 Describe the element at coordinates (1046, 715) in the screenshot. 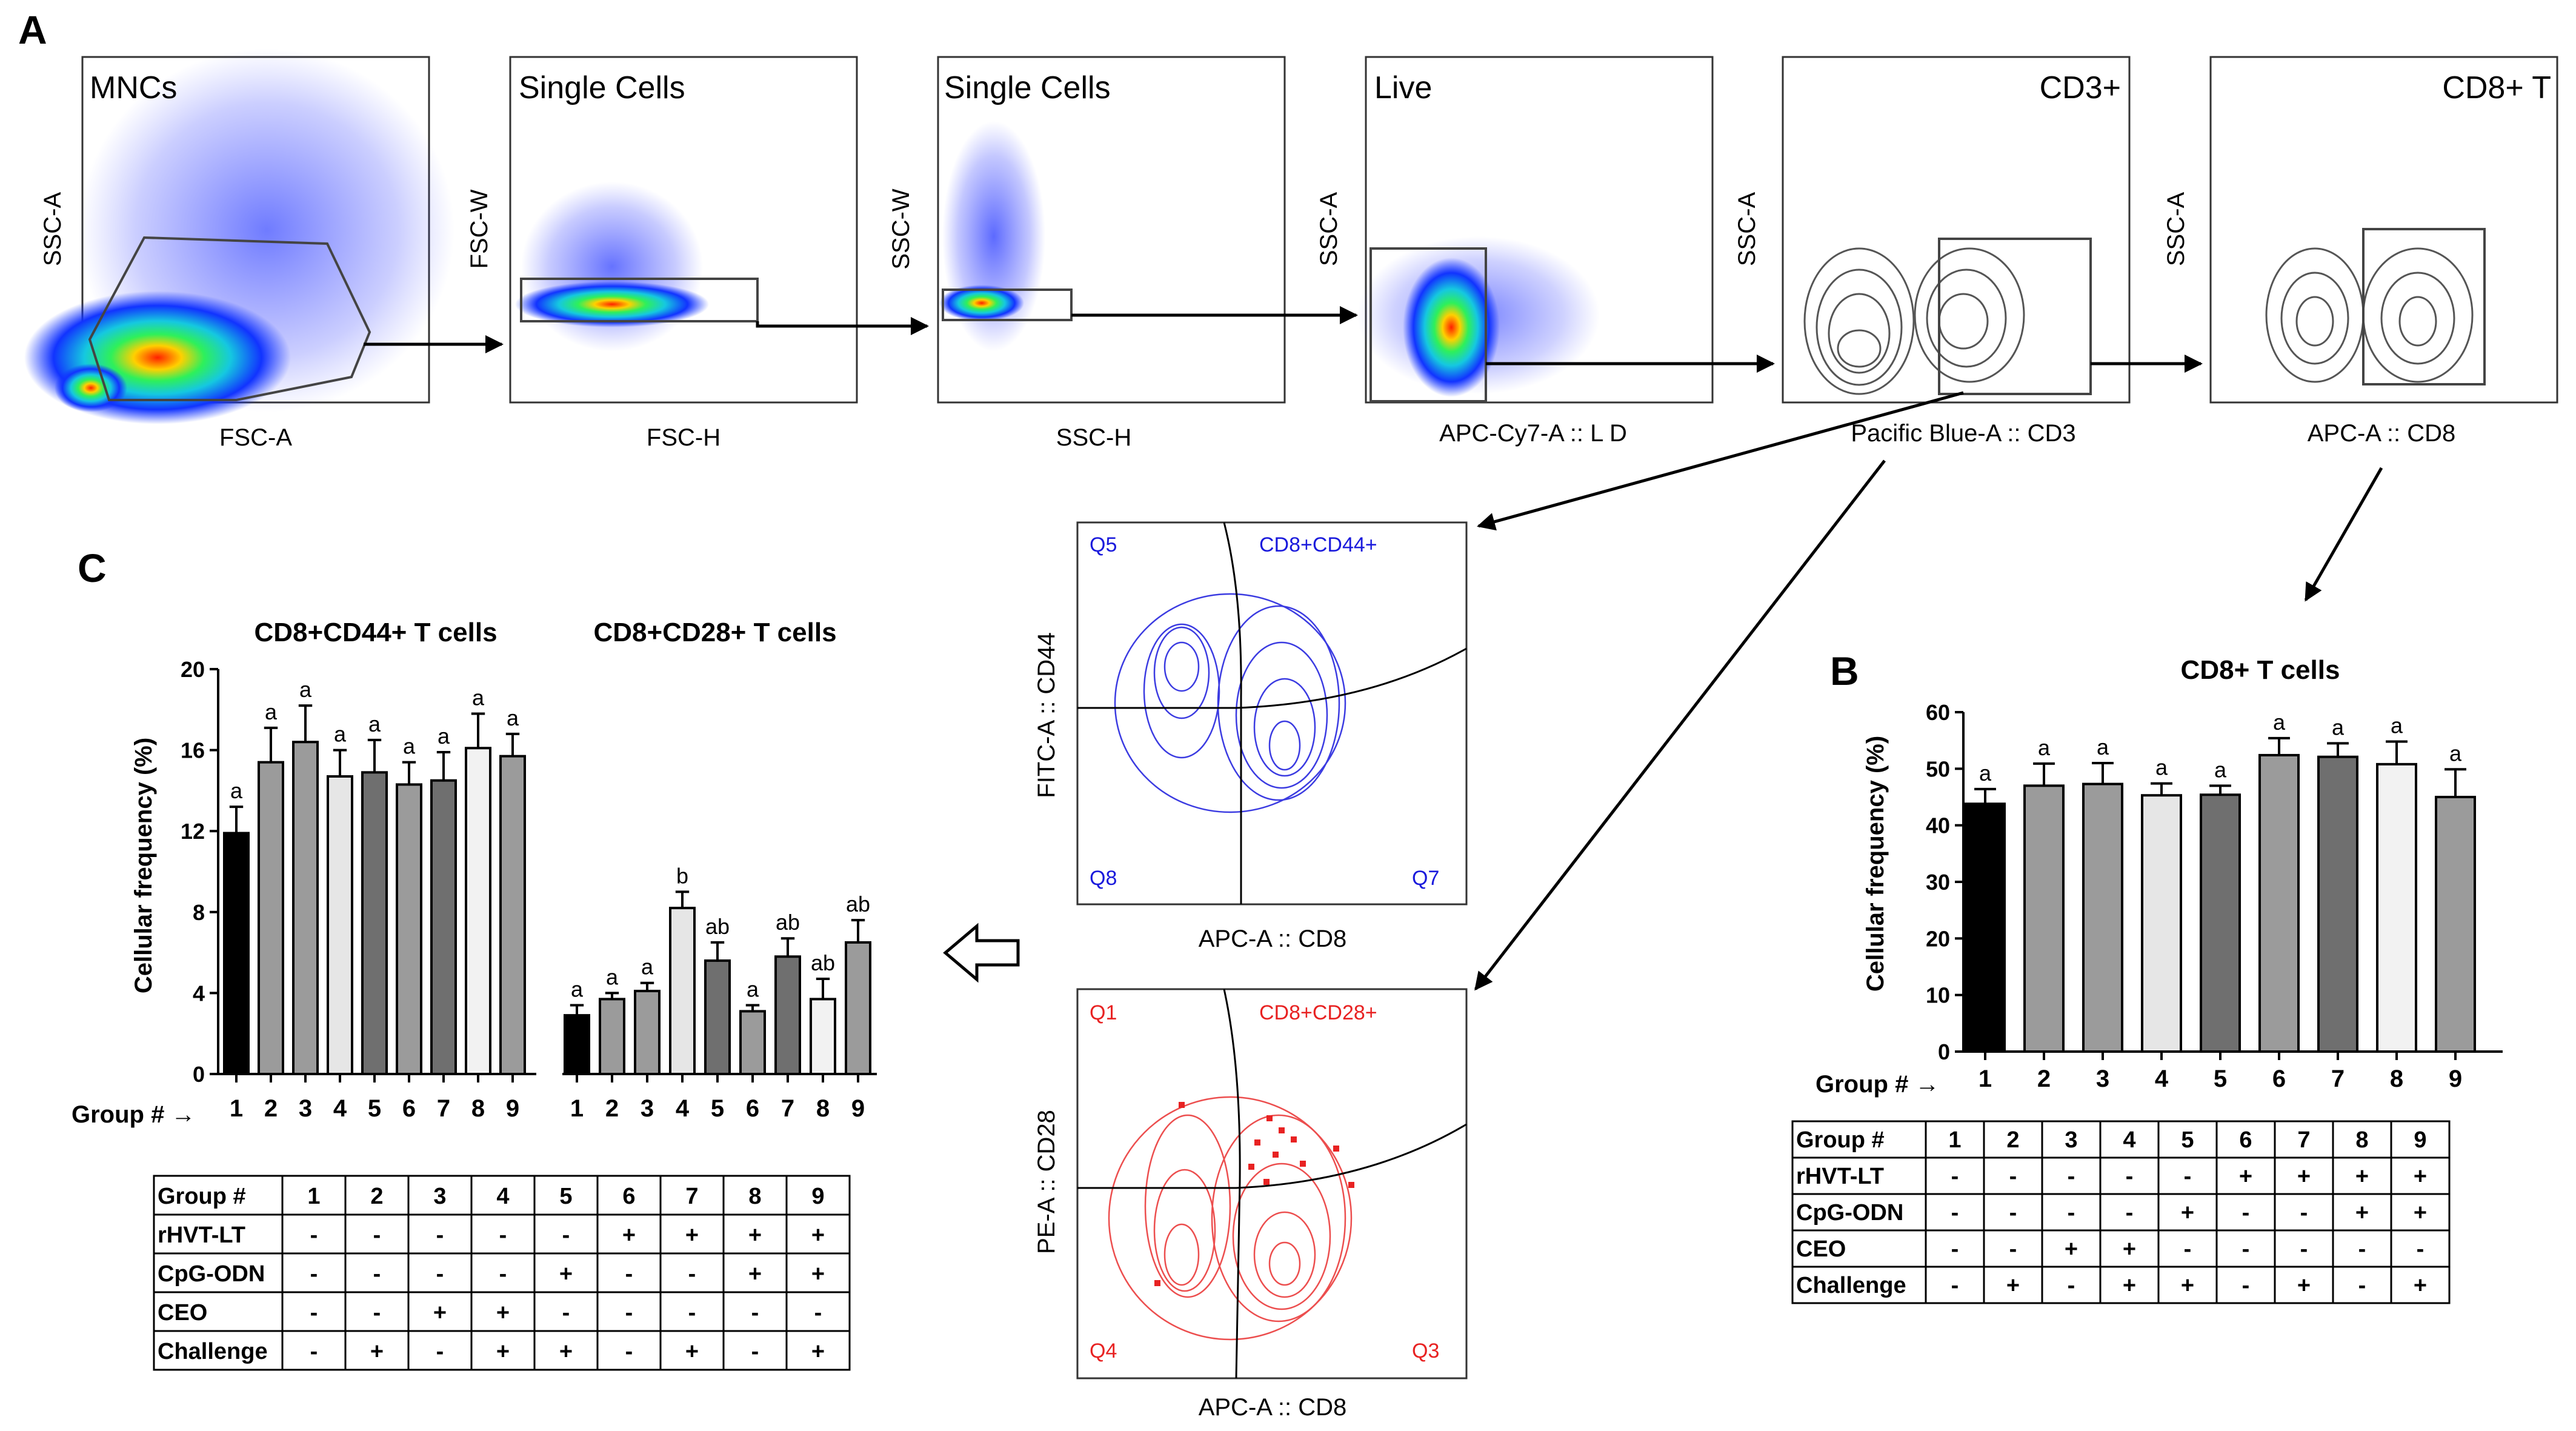

I see `quadrant-ylabel: FITC-A :: CD44` at that location.